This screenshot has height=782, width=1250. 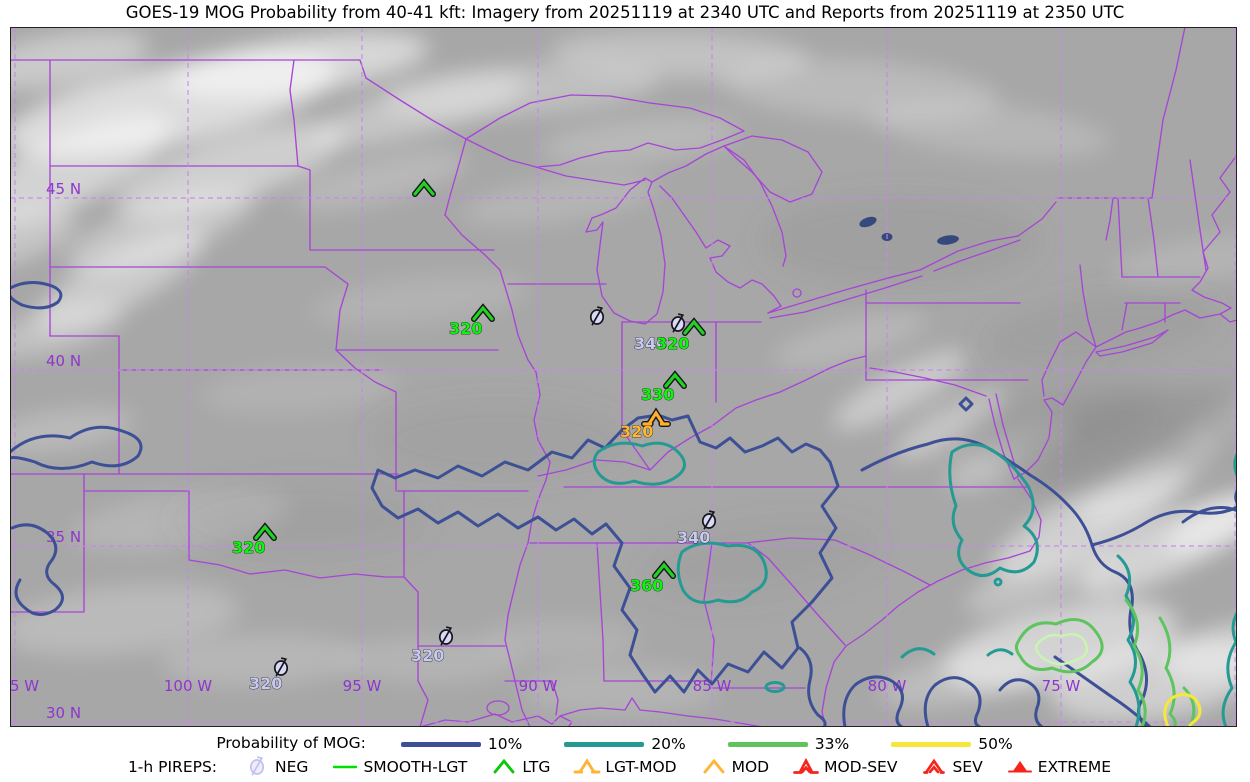 I want to click on legend-pirep-item-ltg: LTG, so click(x=519, y=767).